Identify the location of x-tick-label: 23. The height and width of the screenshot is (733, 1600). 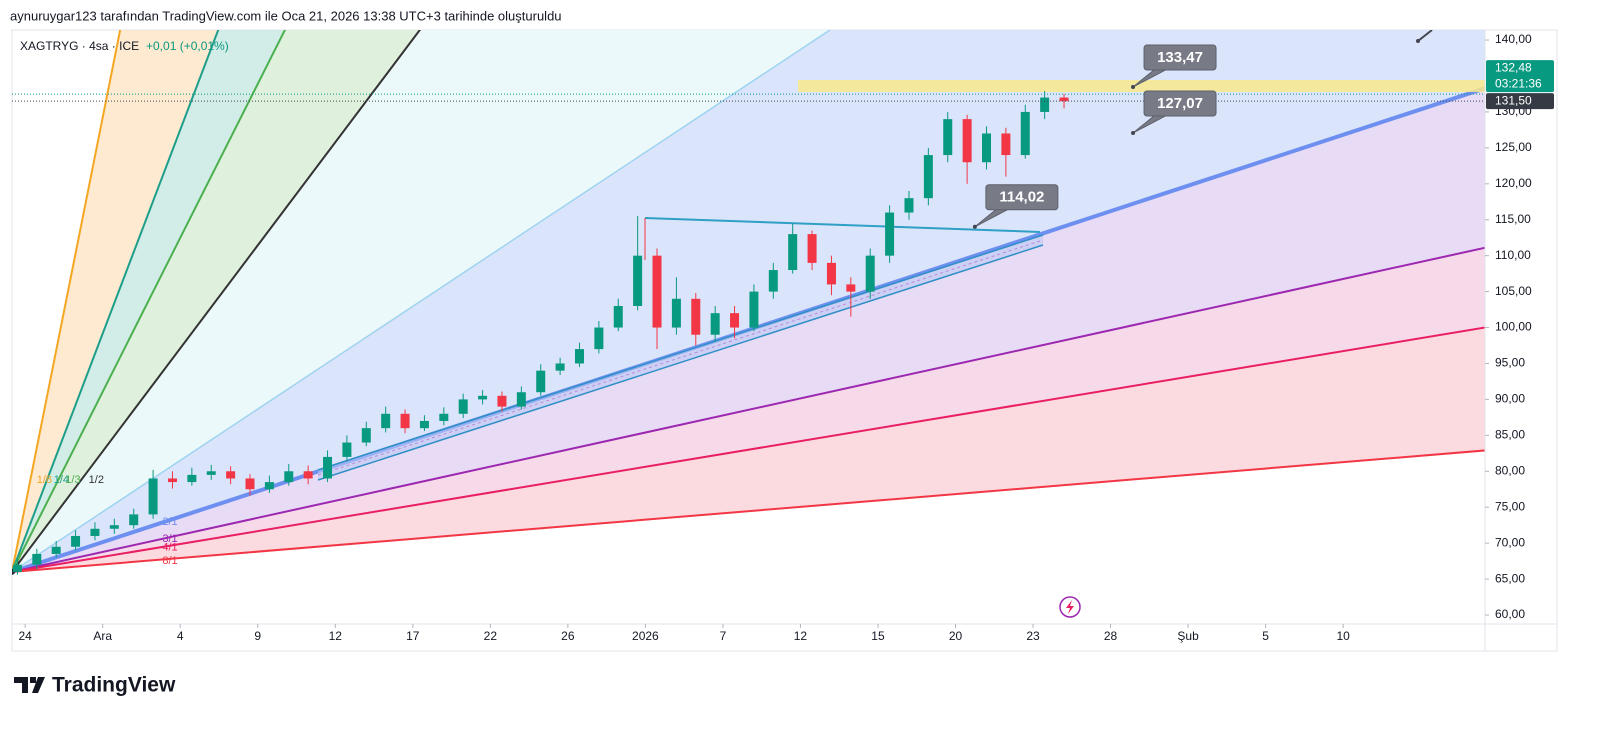
(1033, 636).